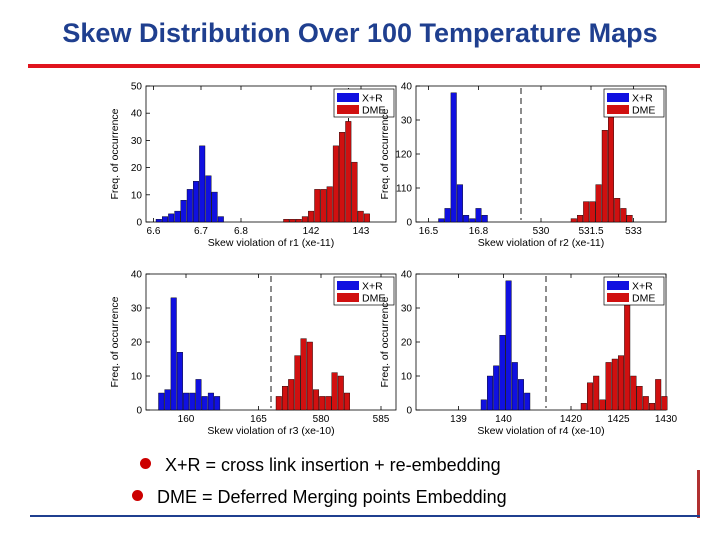 This screenshot has height=540, width=720. I want to click on x-tick-label: 6.7, so click(201, 231).